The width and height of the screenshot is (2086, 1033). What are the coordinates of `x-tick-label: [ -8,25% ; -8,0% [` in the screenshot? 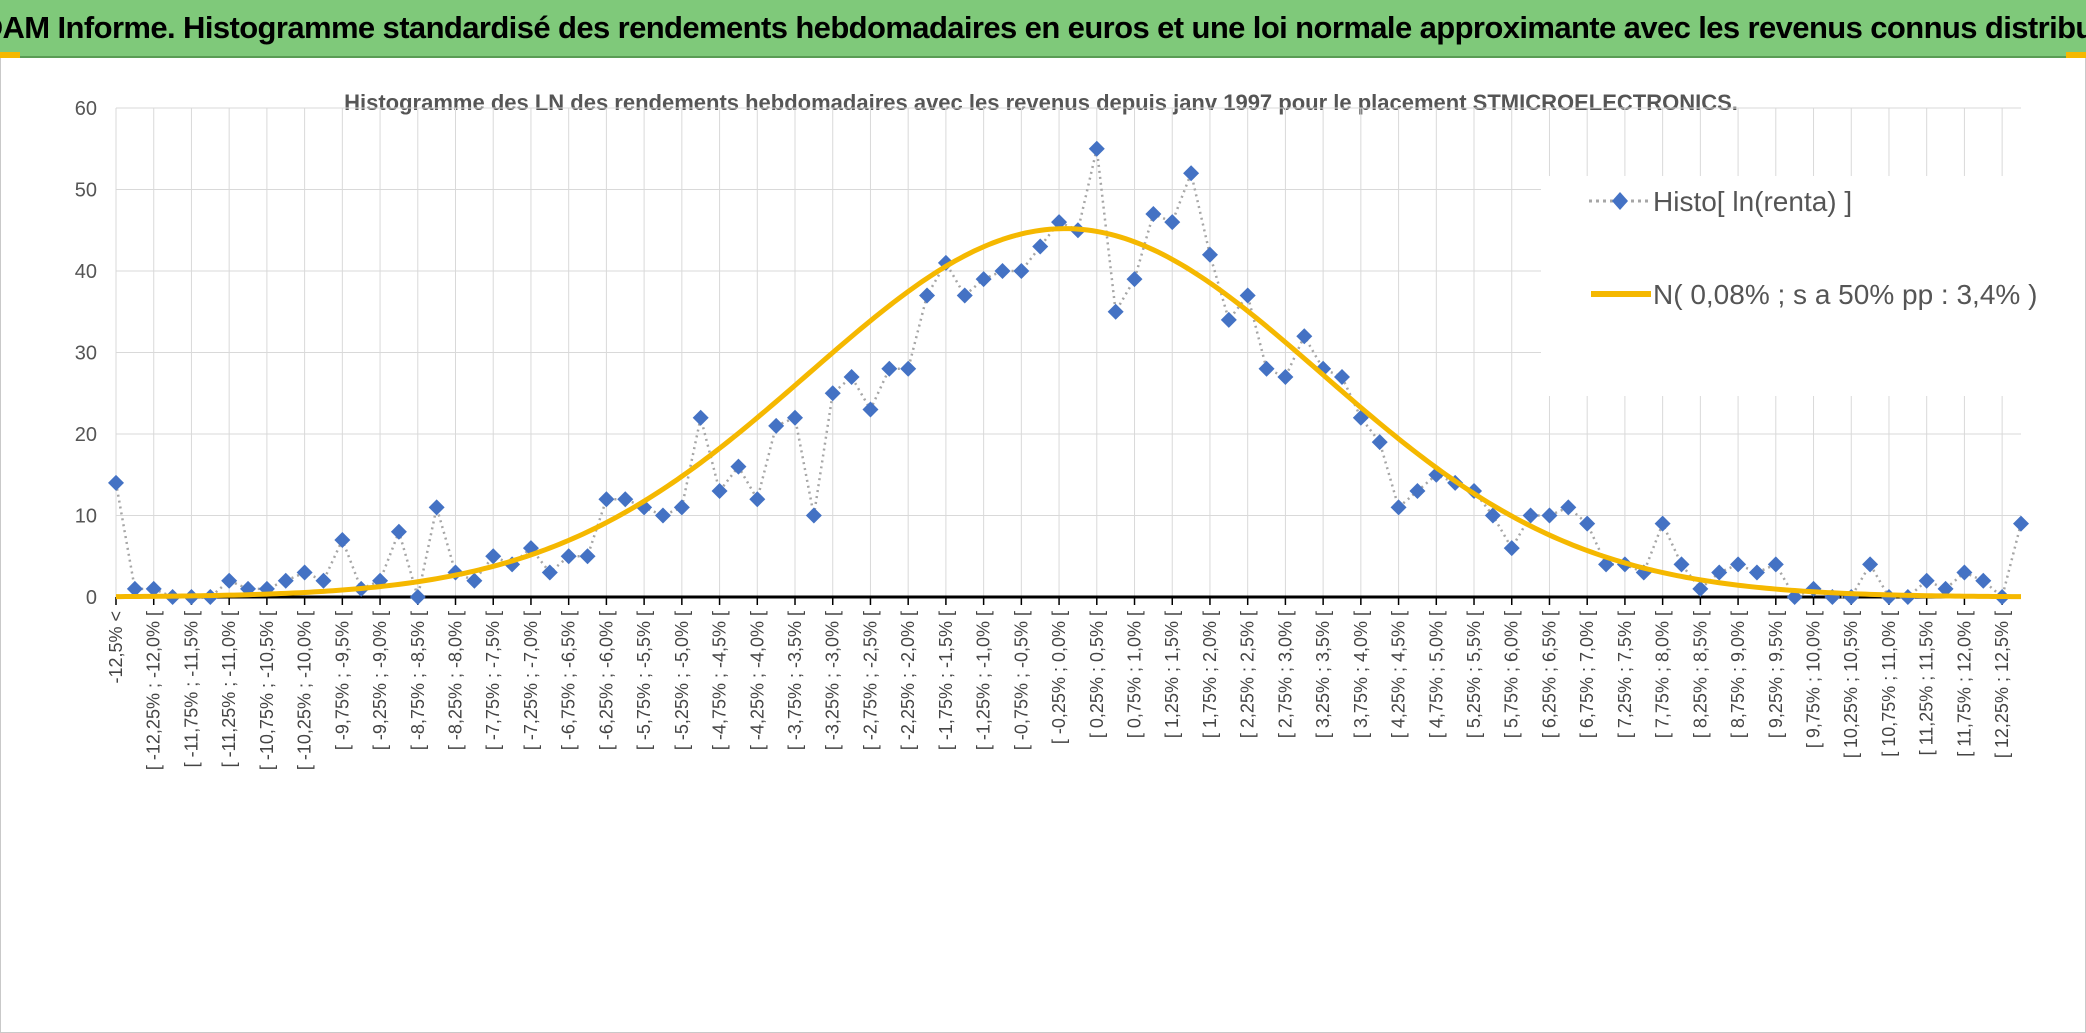 It's located at (456, 680).